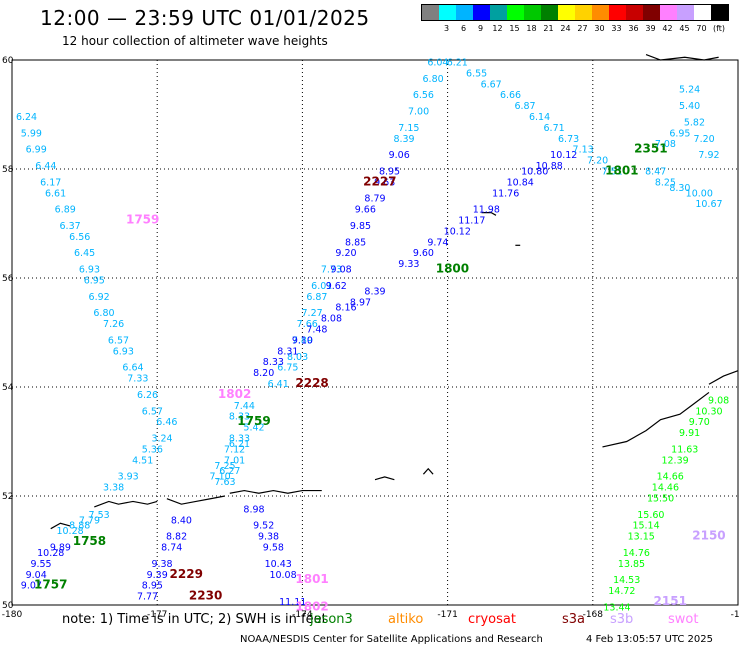  What do you see at coordinates (128, 477) in the screenshot?
I see `wave-height-value: 3.93` at bounding box center [128, 477].